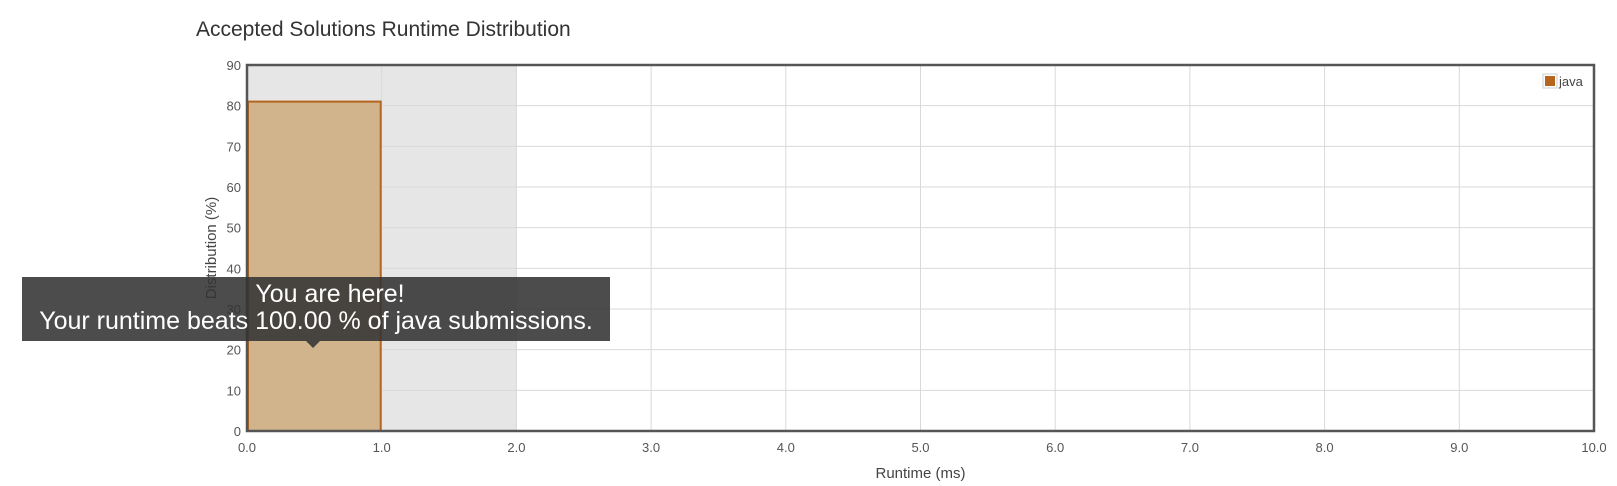 This screenshot has height=486, width=1617. Describe the element at coordinates (234, 350) in the screenshot. I see `y-tick-label: 20` at that location.